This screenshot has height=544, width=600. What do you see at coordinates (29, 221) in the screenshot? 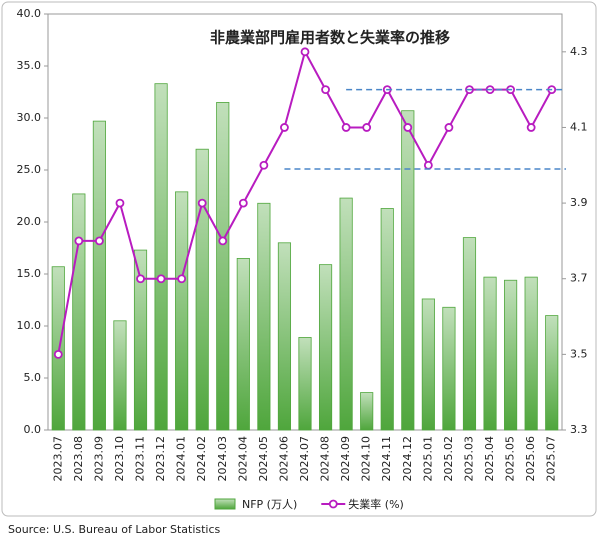
I see `y-tick-label: 20.0` at bounding box center [29, 221].